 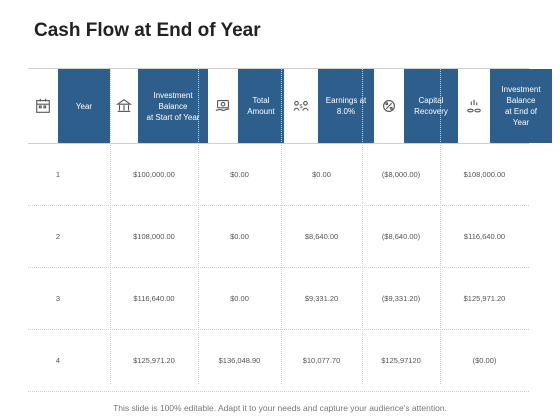 I want to click on table-cell: 4, so click(x=58, y=360).